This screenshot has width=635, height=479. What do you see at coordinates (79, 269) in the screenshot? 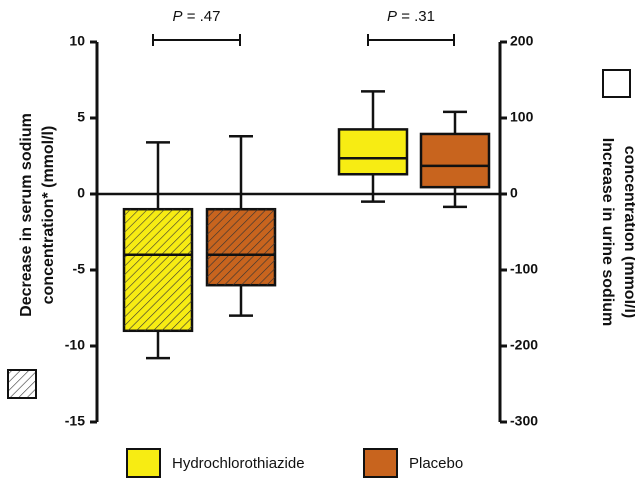
I see `y-tick-label: -5` at bounding box center [79, 269].